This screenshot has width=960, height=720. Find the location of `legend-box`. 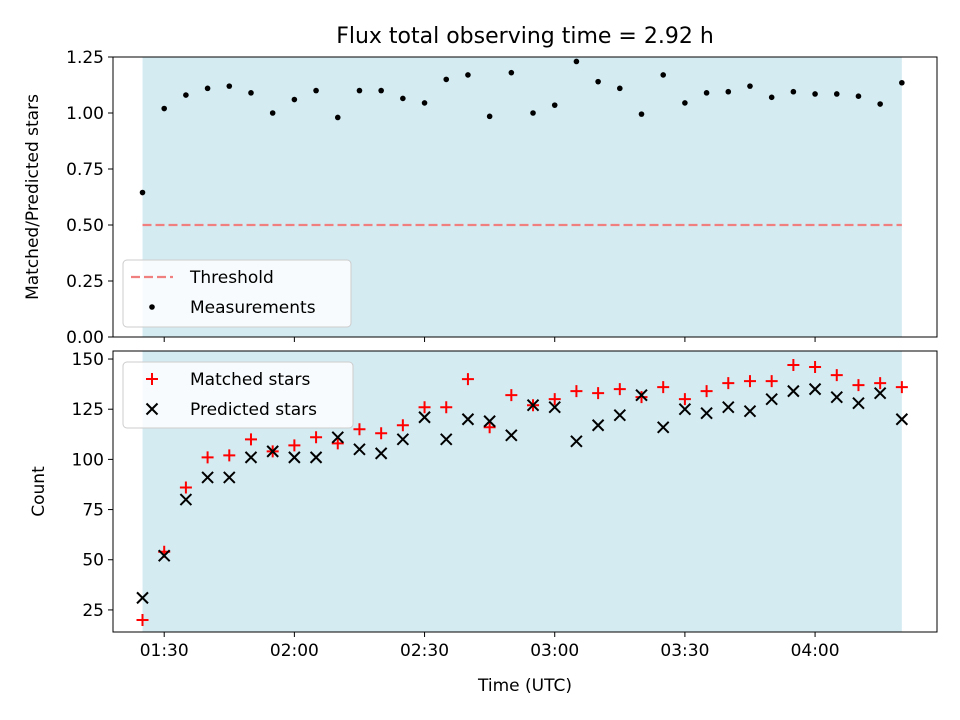

legend-box is located at coordinates (237, 293).